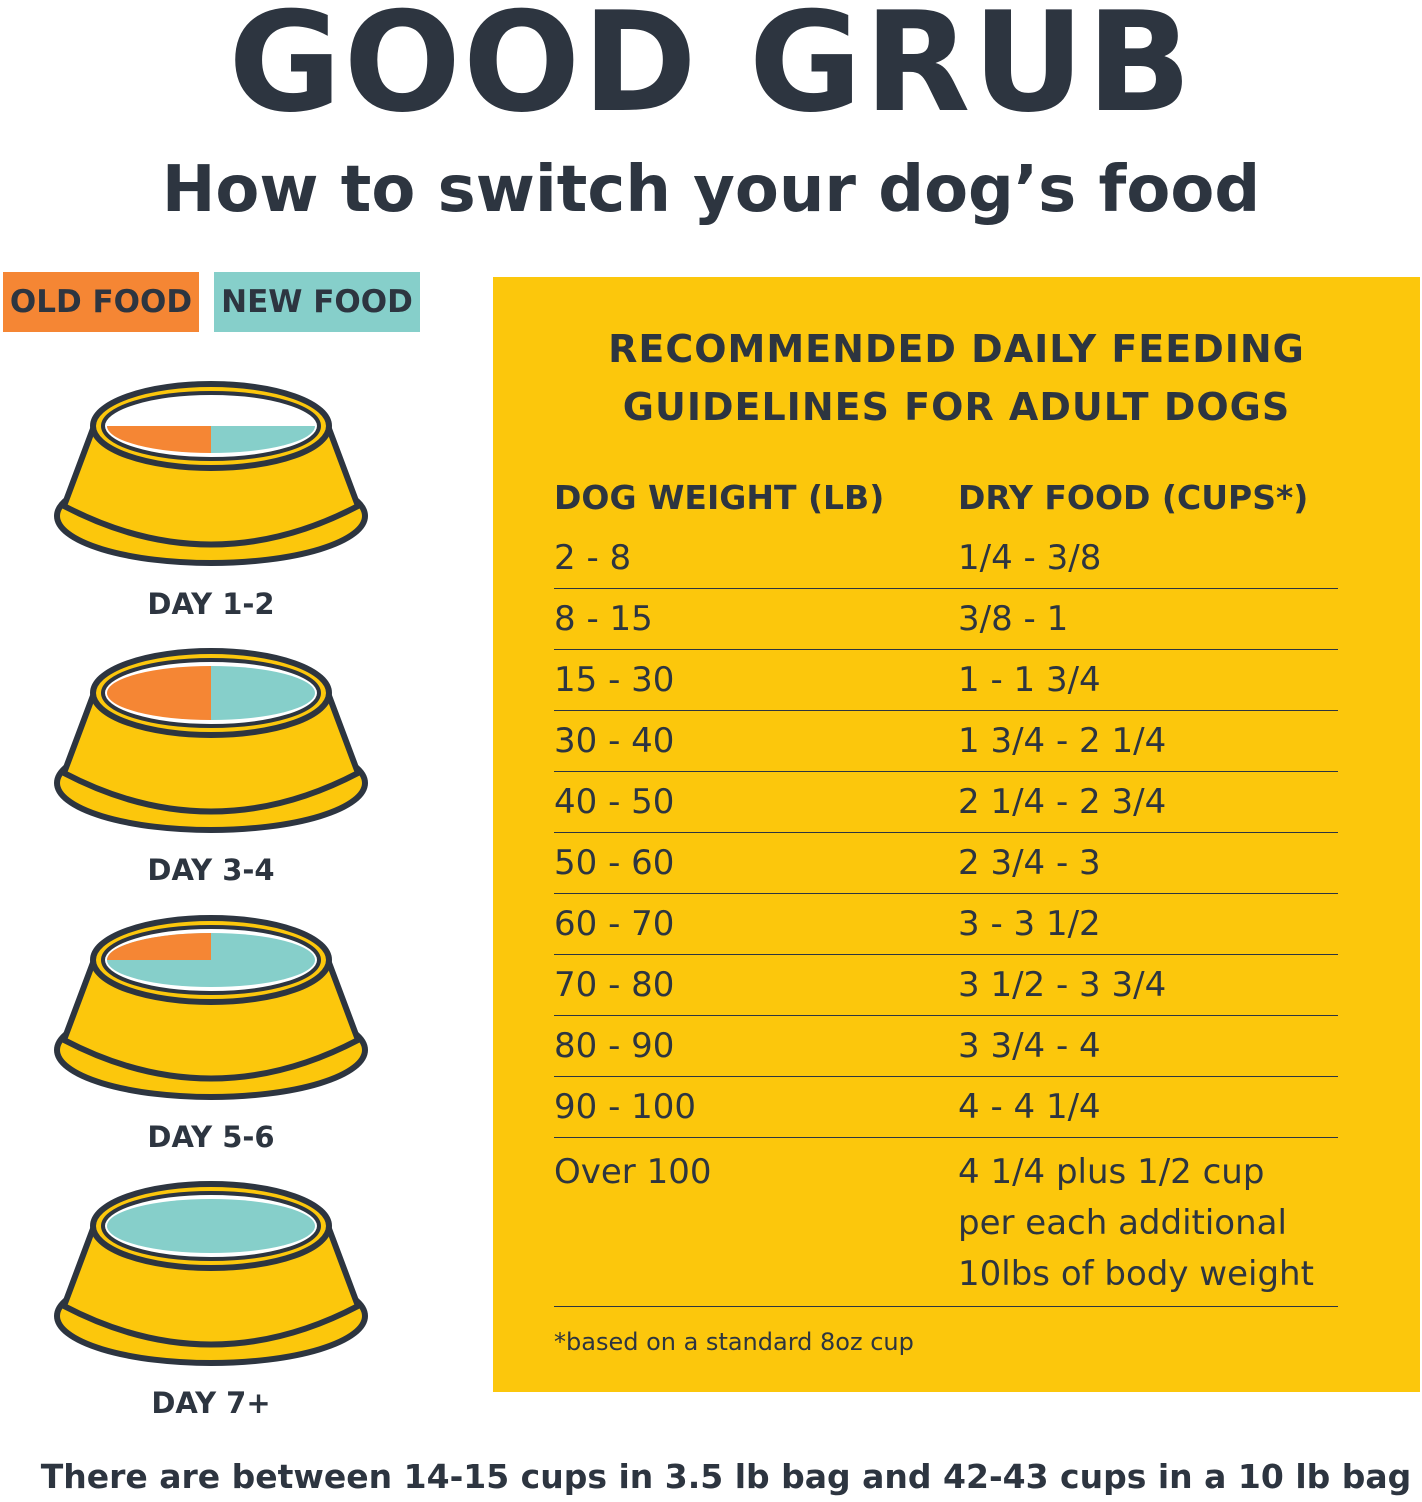 The width and height of the screenshot is (1422, 1502). I want to click on dry-food-cell: 3 3/4 - 4, so click(1029, 1046).